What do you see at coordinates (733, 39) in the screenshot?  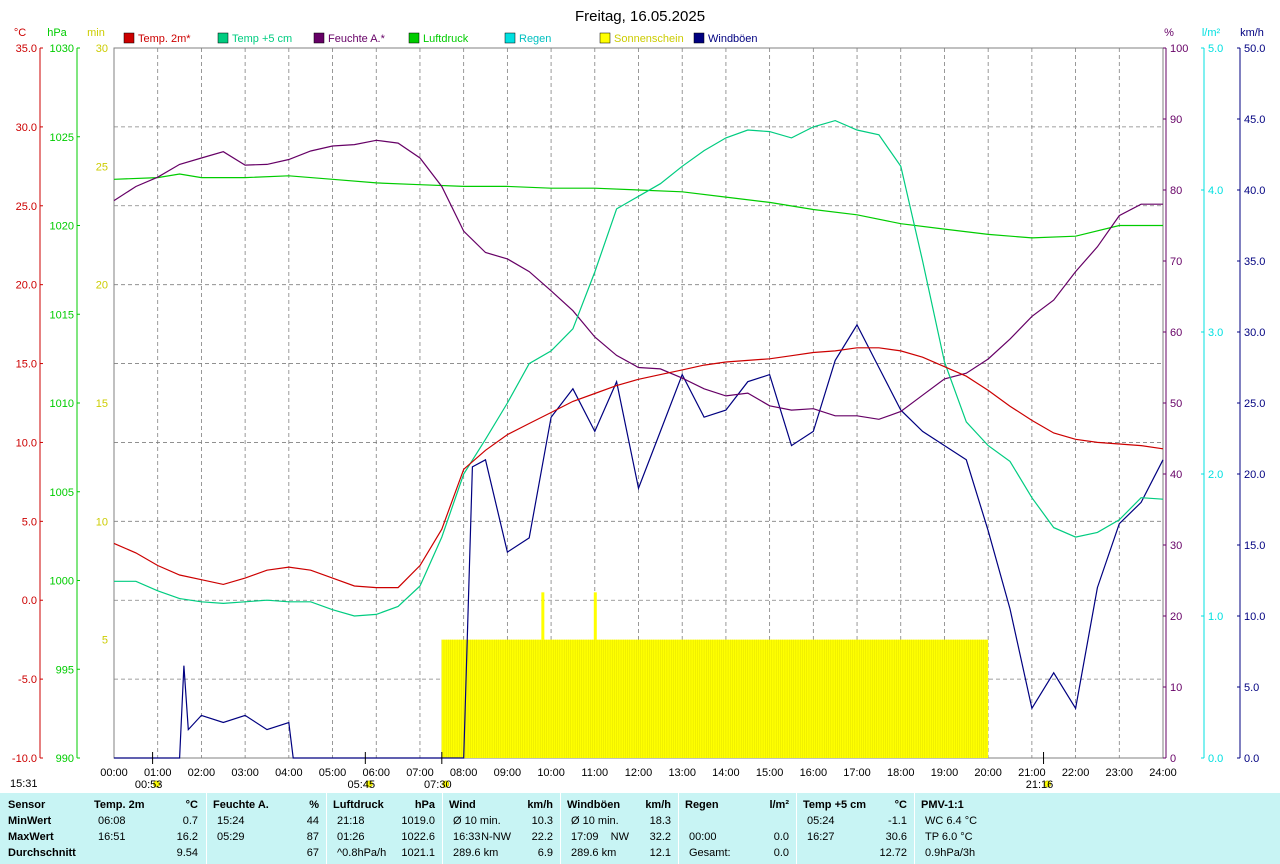 I see `legend-label-6: Windböen` at bounding box center [733, 39].